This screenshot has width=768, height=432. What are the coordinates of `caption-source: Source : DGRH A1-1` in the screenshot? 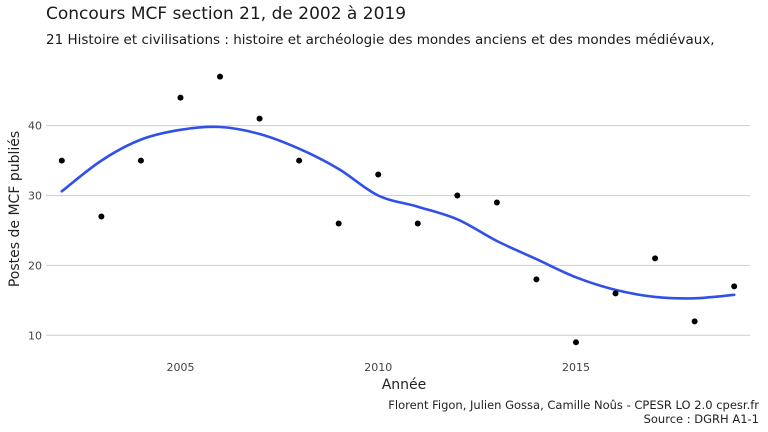 It's located at (701, 419).